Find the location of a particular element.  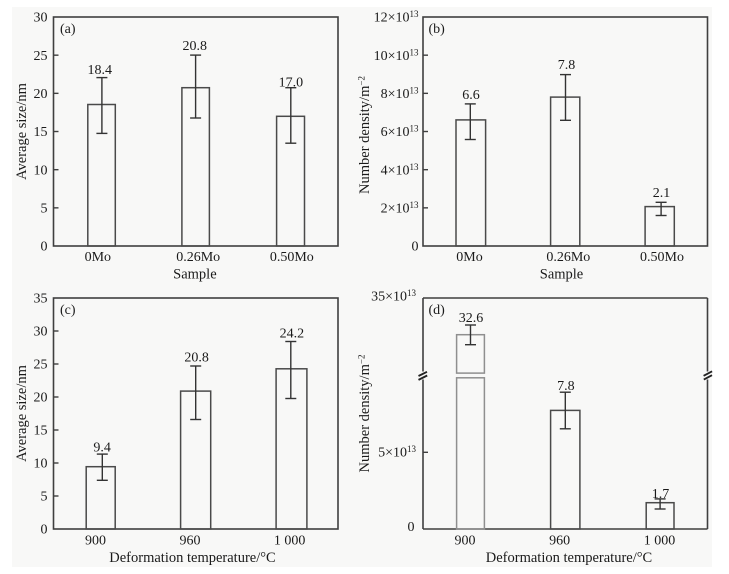

svg-text: 1.7 is located at coordinates (661, 494).